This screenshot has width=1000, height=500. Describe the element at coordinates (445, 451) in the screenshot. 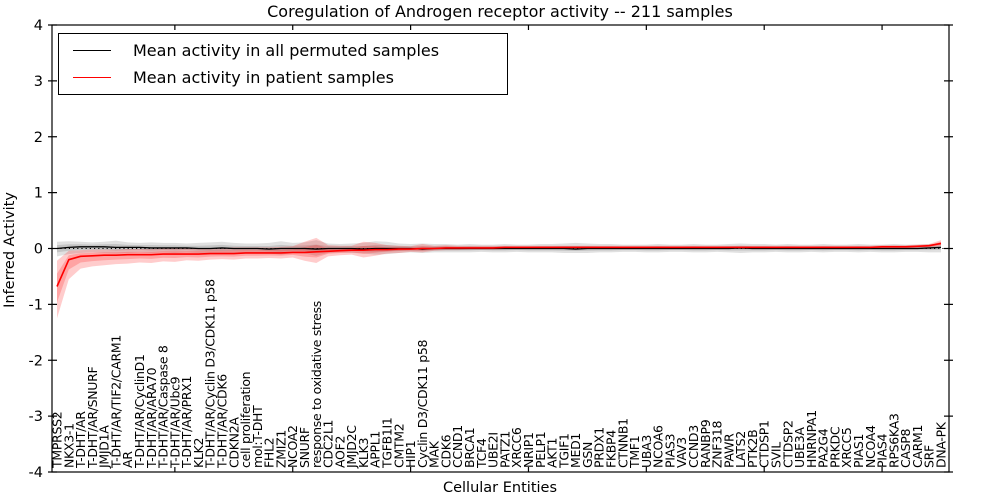

I see `x-tick-label: CDK6` at that location.